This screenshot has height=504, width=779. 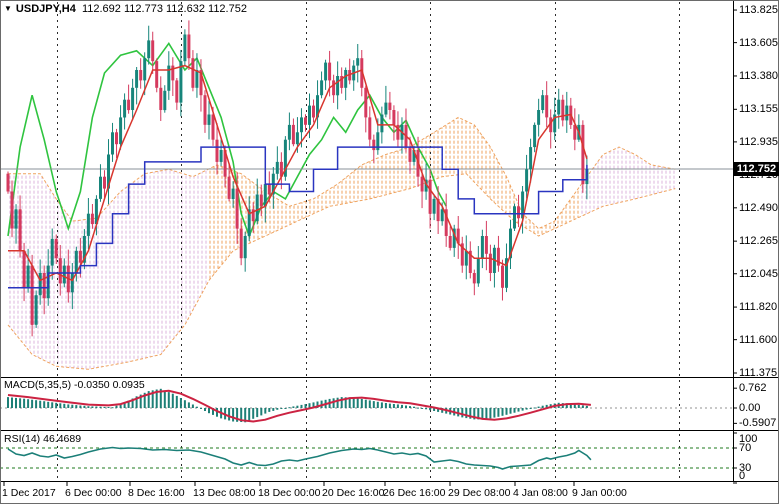 I want to click on macd-histogram, so click(x=297, y=405).